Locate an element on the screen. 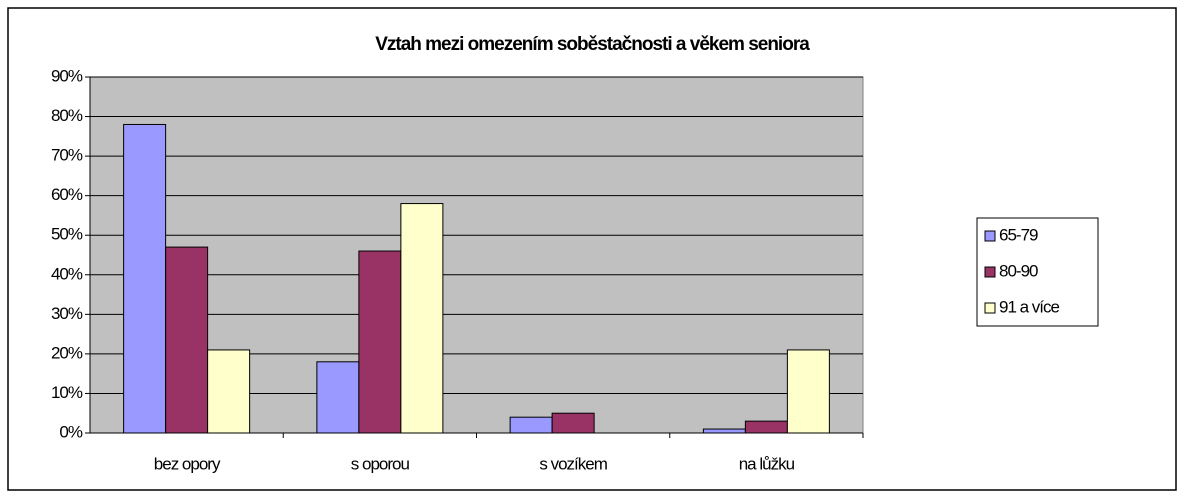 This screenshot has height=498, width=1184. x-tick-label: s vozíkem is located at coordinates (573, 463).